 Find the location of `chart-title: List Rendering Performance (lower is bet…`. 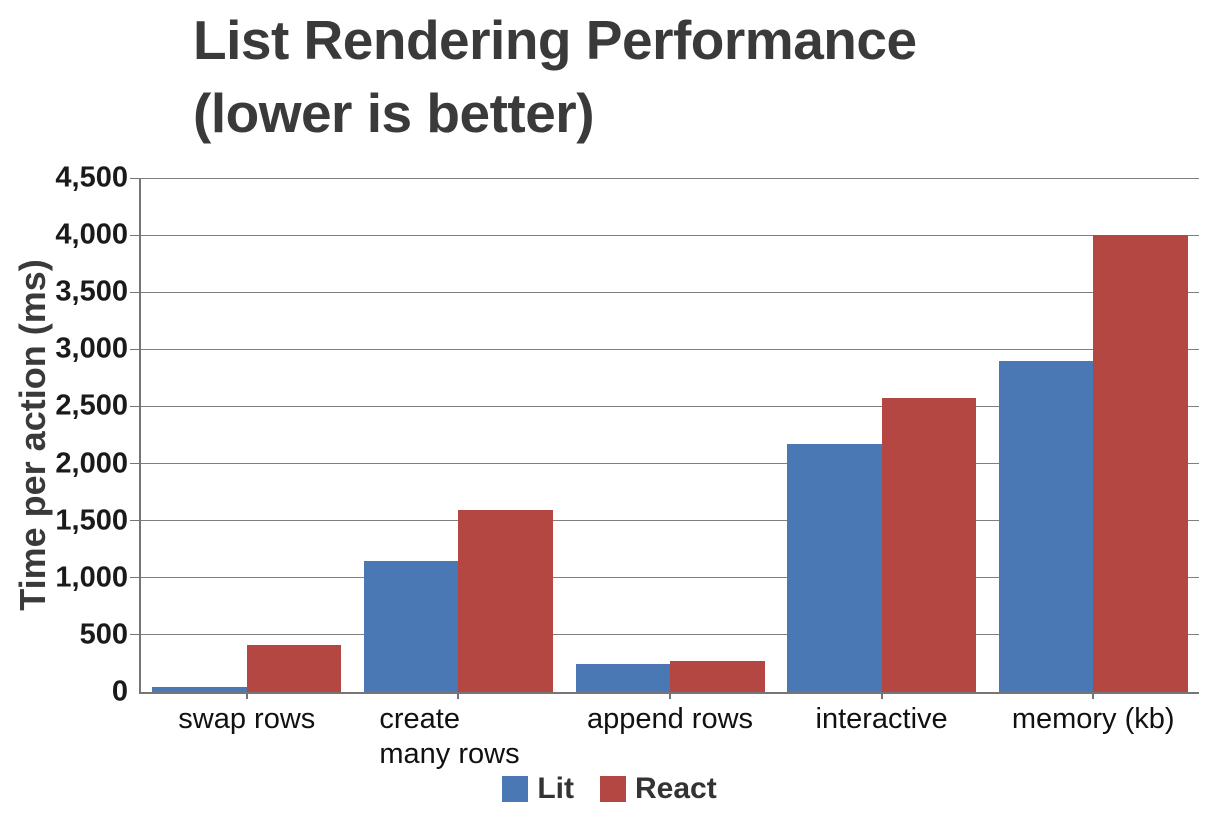

chart-title: List Rendering Performance (lower is bet… is located at coordinates (555, 77).